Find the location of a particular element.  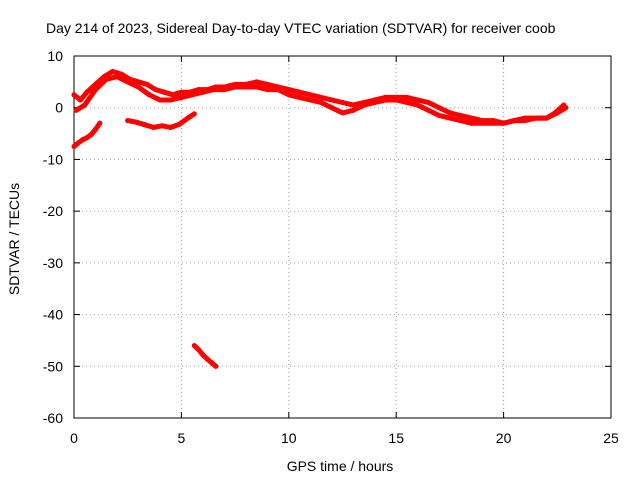

x-tick-label: 5 is located at coordinates (182, 438).